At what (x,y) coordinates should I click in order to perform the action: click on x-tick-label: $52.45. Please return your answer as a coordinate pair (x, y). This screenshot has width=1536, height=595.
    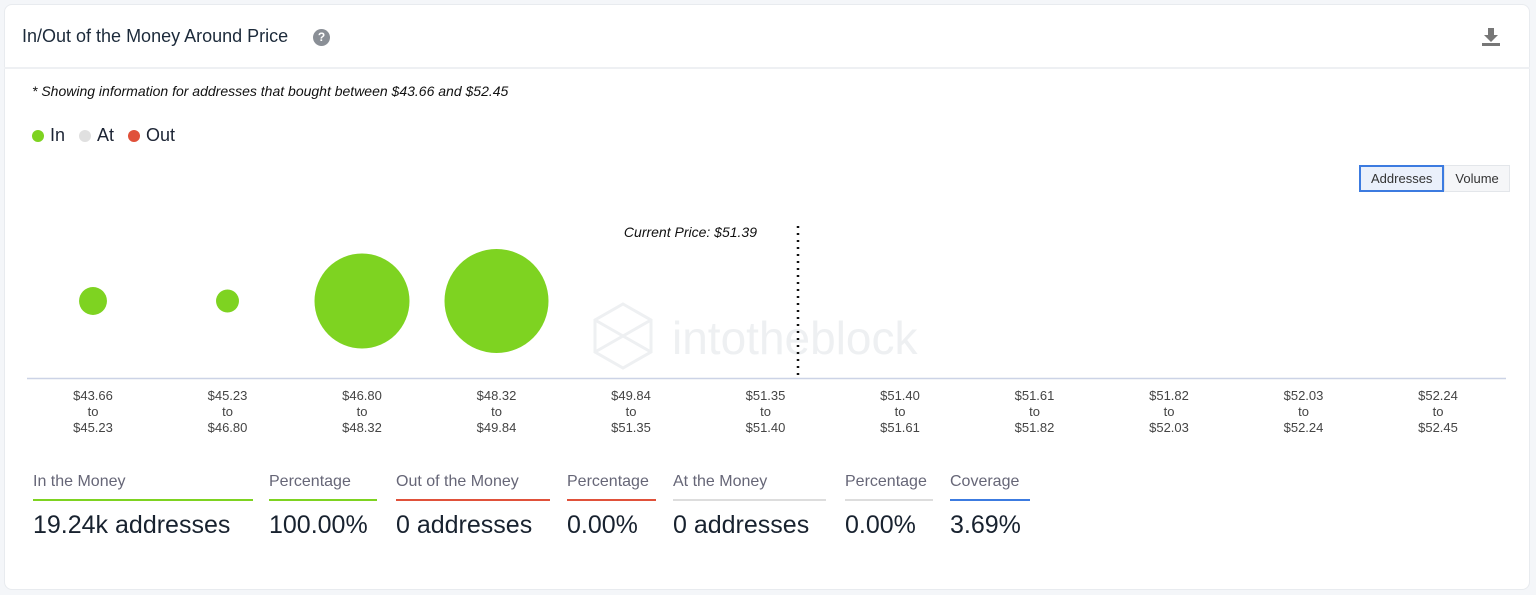
    Looking at the image, I should click on (1438, 427).